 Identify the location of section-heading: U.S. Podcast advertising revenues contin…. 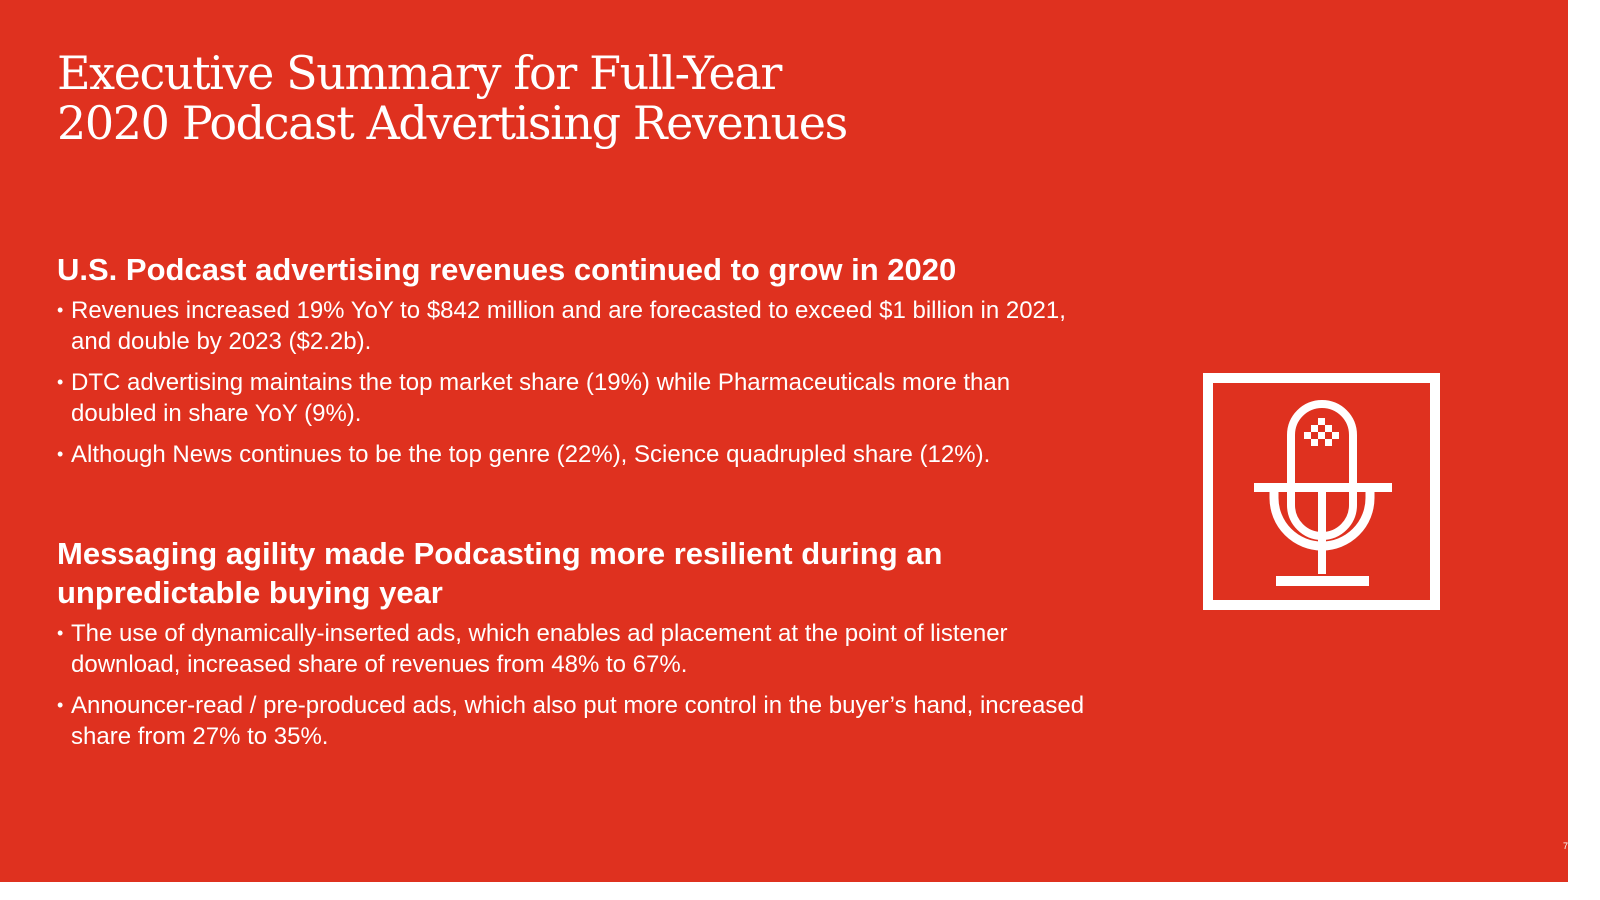
(507, 269).